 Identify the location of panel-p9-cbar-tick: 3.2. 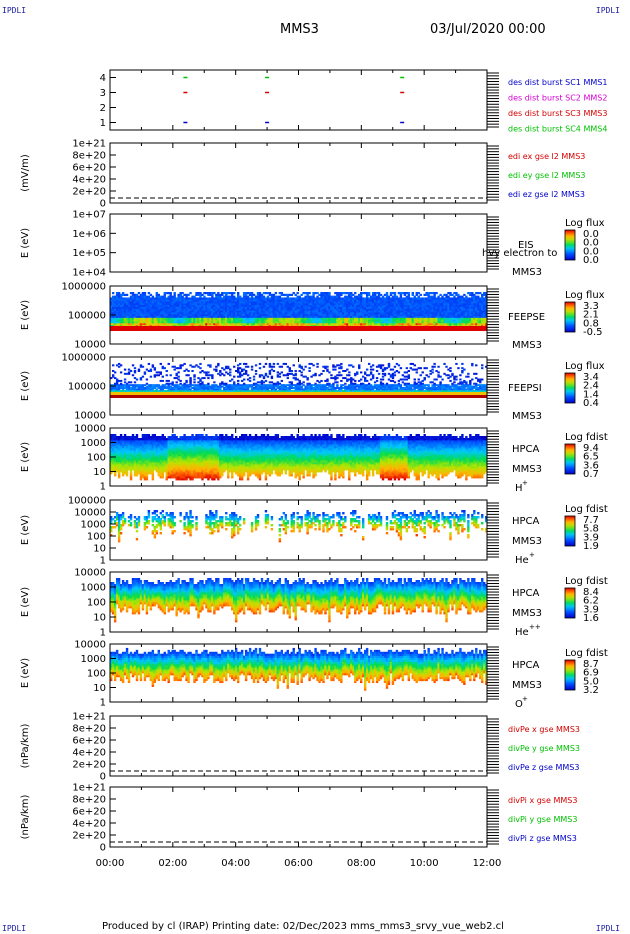
(591, 690).